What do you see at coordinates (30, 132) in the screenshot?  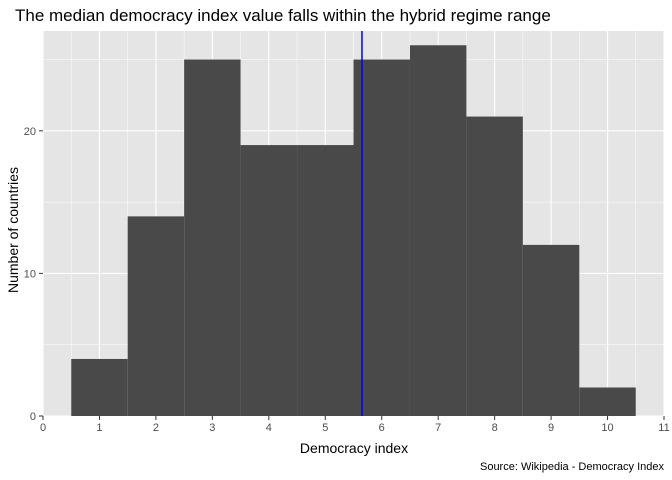 I see `y-tick-label: 20` at bounding box center [30, 132].